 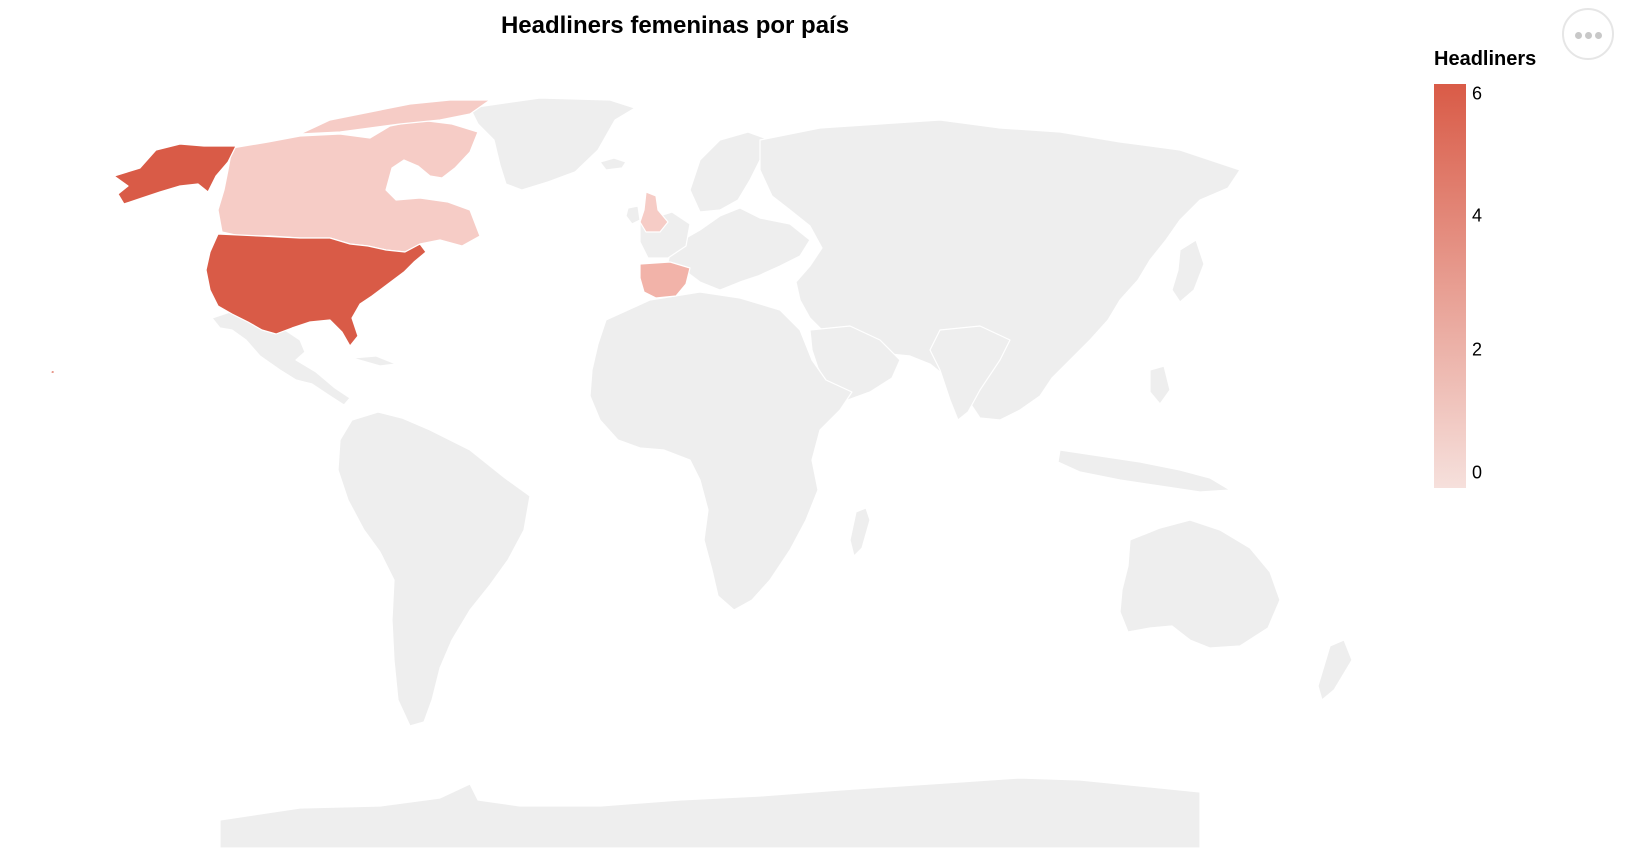 What do you see at coordinates (654, 212) in the screenshot?
I see `region-united-kingdom` at bounding box center [654, 212].